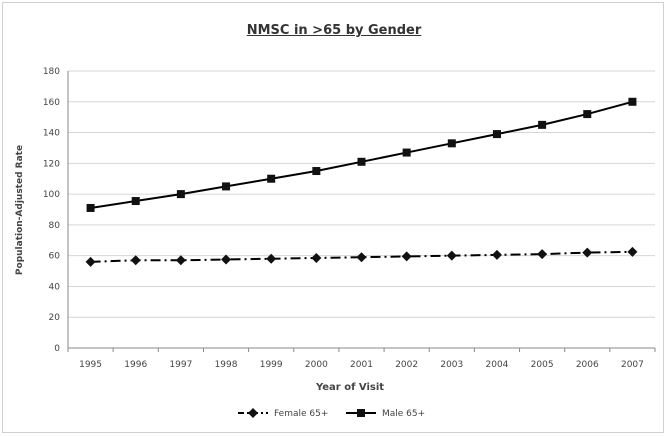 This screenshot has height=437, width=668. I want to click on x-tick-label: 2007, so click(632, 365).